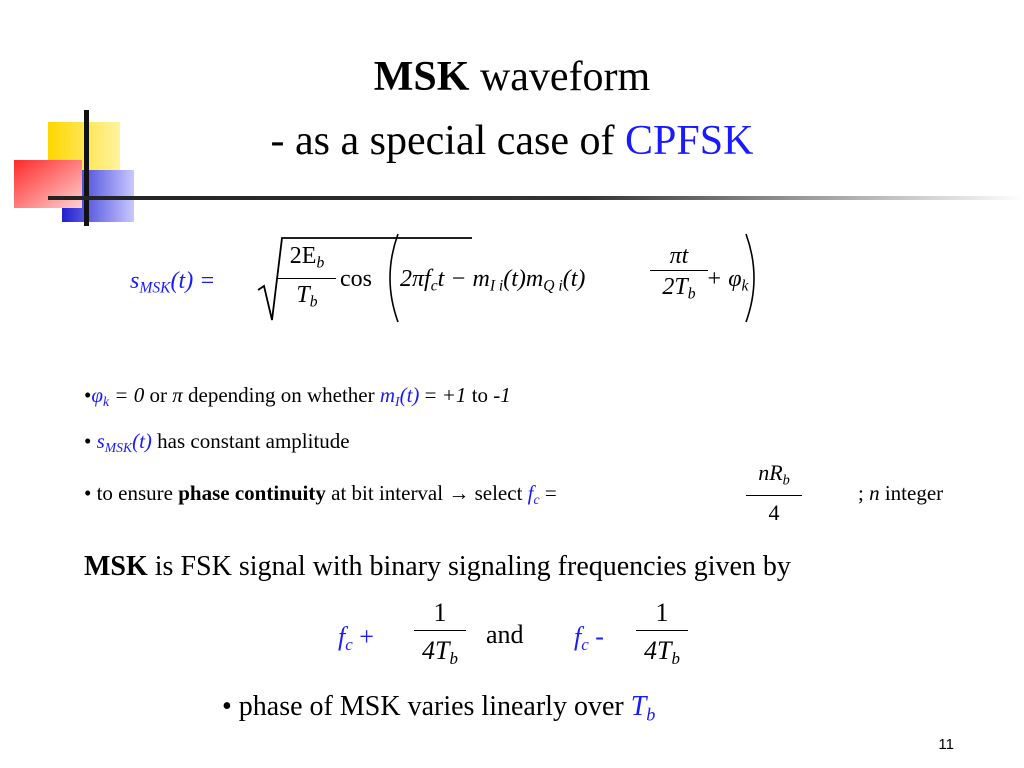 Image resolution: width=1024 pixels, height=768 pixels. Describe the element at coordinates (307, 280) in the screenshot. I see `sqrt-fraction: 2Eb Tb` at that location.